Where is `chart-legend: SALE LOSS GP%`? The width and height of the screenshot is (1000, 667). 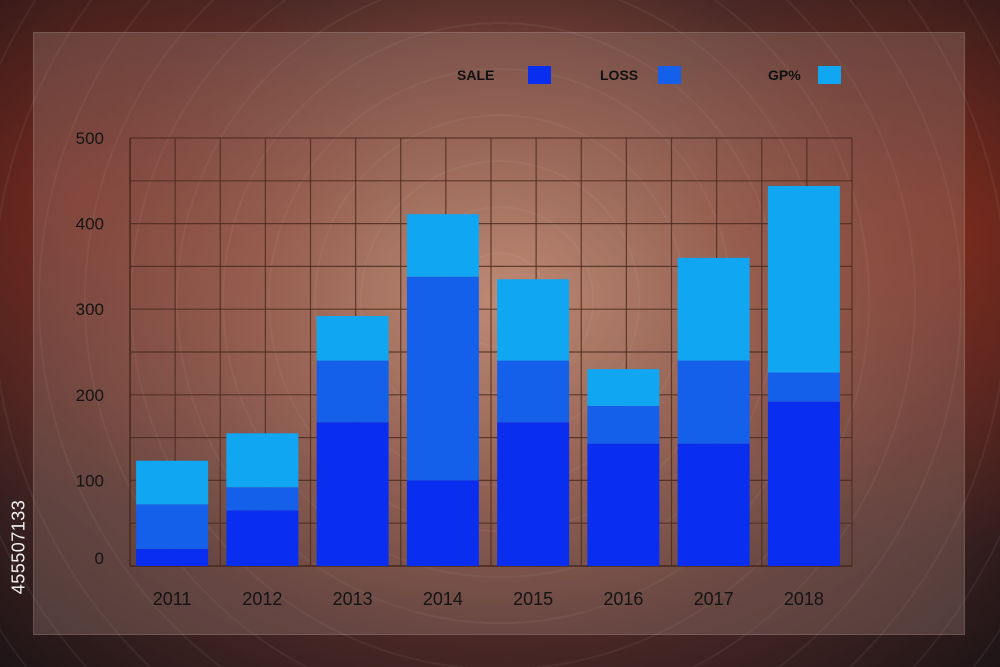
chart-legend: SALE LOSS GP% is located at coordinates (649, 75).